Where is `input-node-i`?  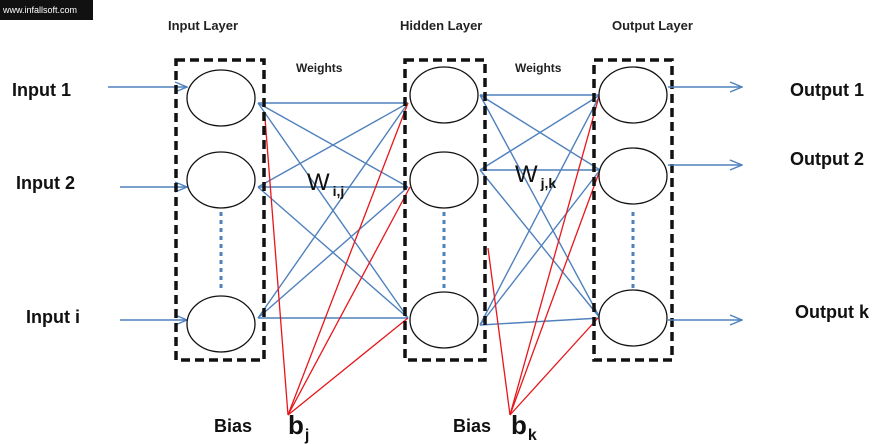
input-node-i is located at coordinates (221, 324).